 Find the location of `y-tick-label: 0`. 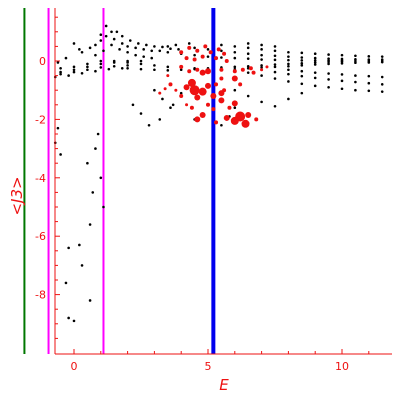

y-tick-label: 0 is located at coordinates (42, 61).